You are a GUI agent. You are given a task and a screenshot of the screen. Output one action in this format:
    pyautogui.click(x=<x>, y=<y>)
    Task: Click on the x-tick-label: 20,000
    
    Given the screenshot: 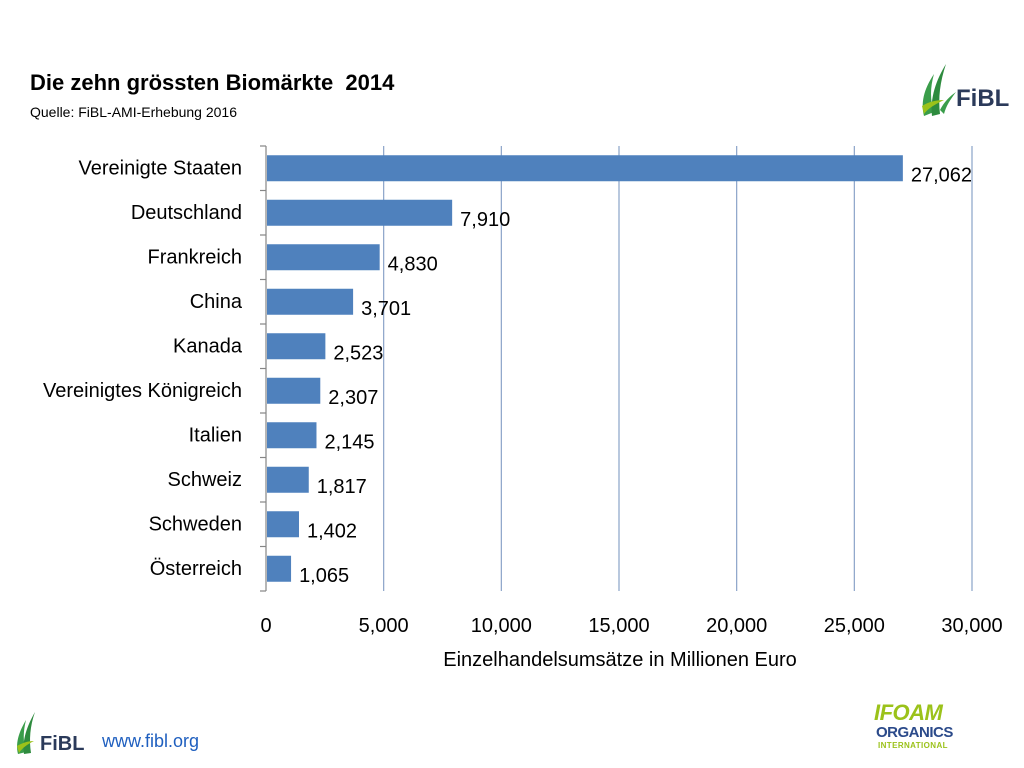 What is the action you would take?
    pyautogui.click(x=736, y=626)
    